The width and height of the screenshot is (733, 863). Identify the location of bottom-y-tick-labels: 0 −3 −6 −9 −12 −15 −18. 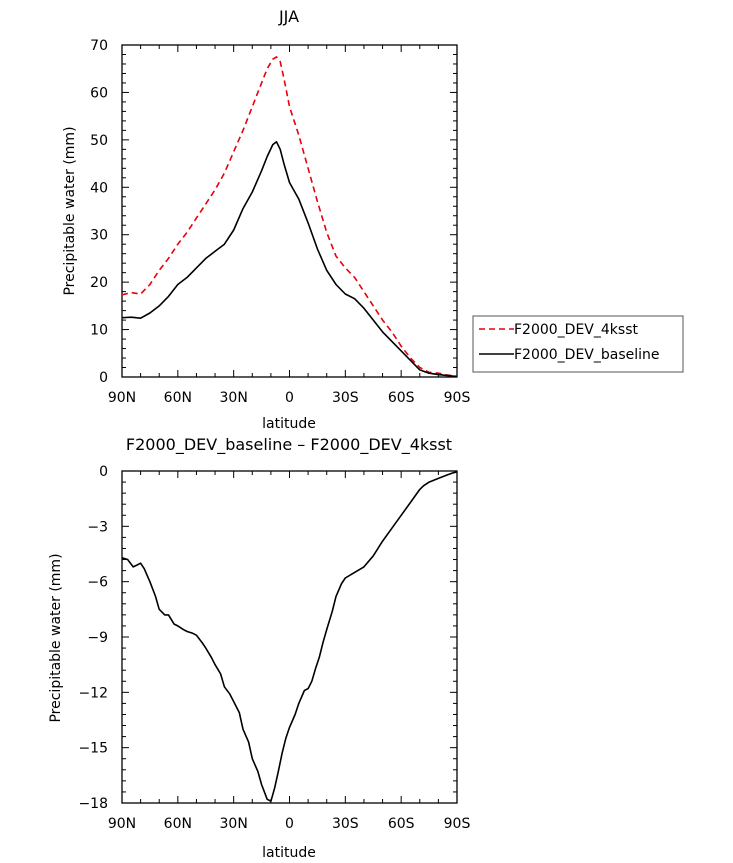
(93, 638).